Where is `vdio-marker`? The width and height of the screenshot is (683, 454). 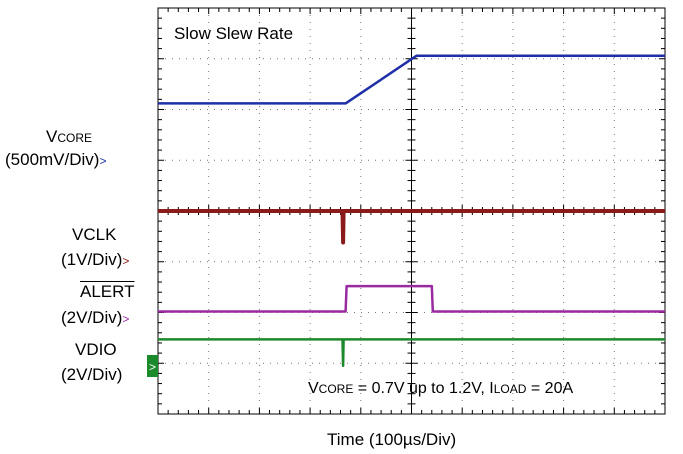 vdio-marker is located at coordinates (152, 366).